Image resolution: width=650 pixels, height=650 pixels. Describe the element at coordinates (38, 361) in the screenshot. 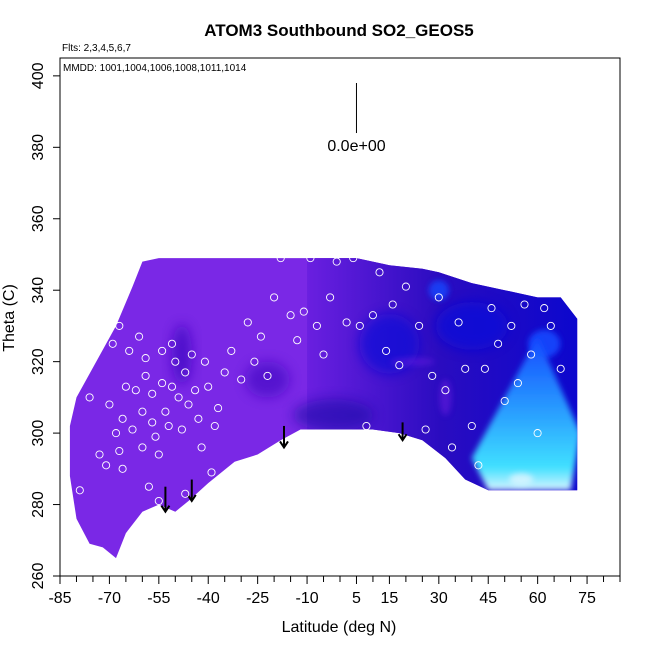

I see `y-tick-label: 320` at that location.